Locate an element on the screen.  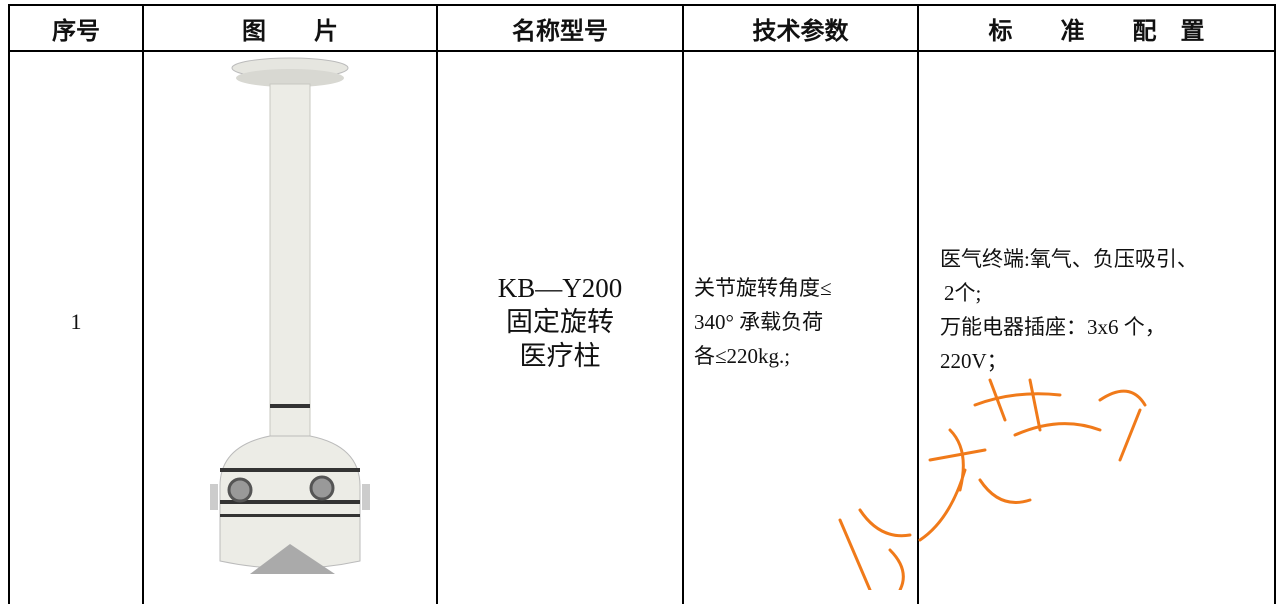
tech-line: 各≤220kg.; is located at coordinates (742, 356).